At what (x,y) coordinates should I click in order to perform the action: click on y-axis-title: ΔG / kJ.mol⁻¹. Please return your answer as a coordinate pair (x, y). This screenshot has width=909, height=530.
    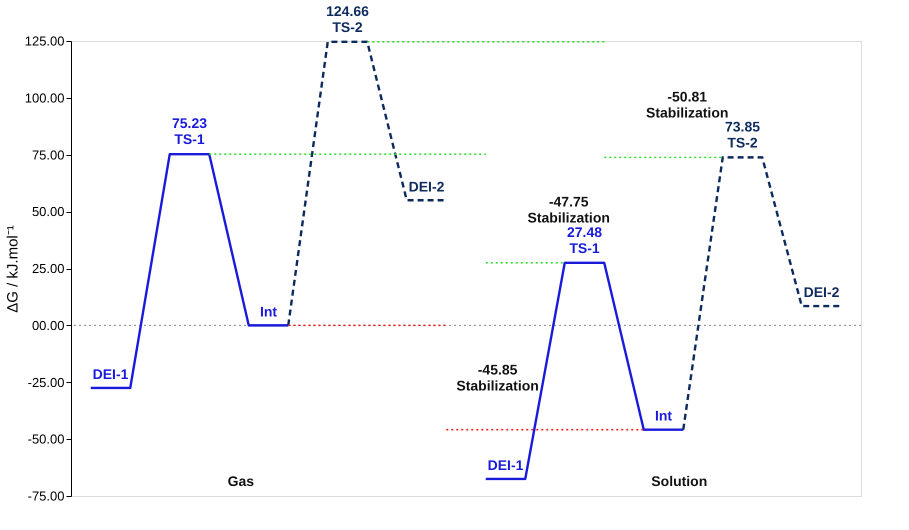
    Looking at the image, I should click on (13, 269).